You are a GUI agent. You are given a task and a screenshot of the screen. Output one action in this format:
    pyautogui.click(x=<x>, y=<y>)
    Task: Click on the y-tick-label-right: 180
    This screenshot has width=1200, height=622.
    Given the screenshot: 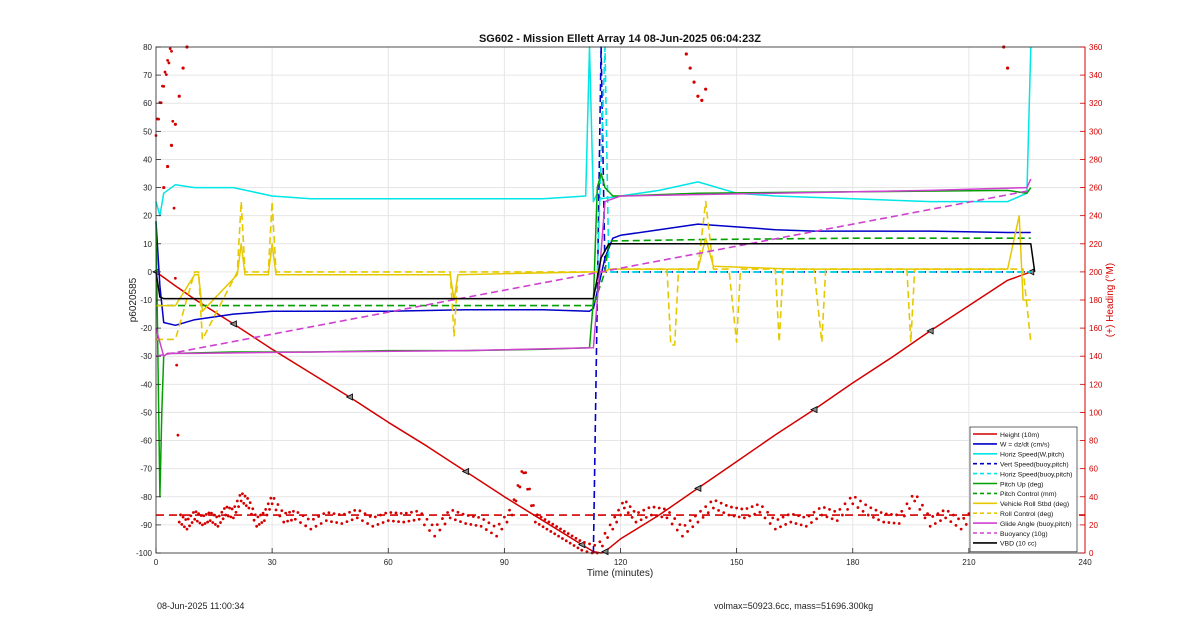 What is the action you would take?
    pyautogui.click(x=1096, y=300)
    